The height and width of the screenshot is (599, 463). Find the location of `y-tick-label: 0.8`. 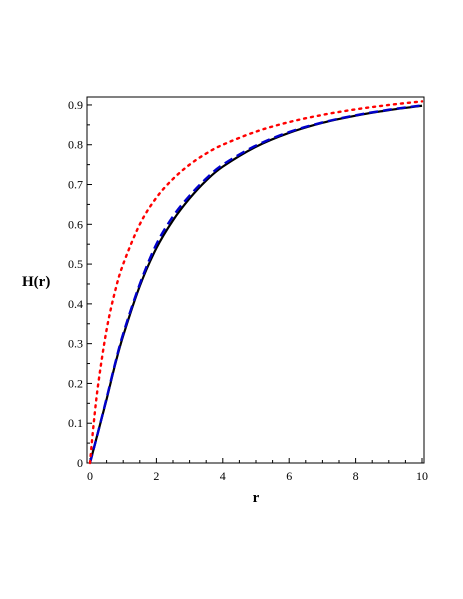

y-tick-label: 0.8 is located at coordinates (75, 145).